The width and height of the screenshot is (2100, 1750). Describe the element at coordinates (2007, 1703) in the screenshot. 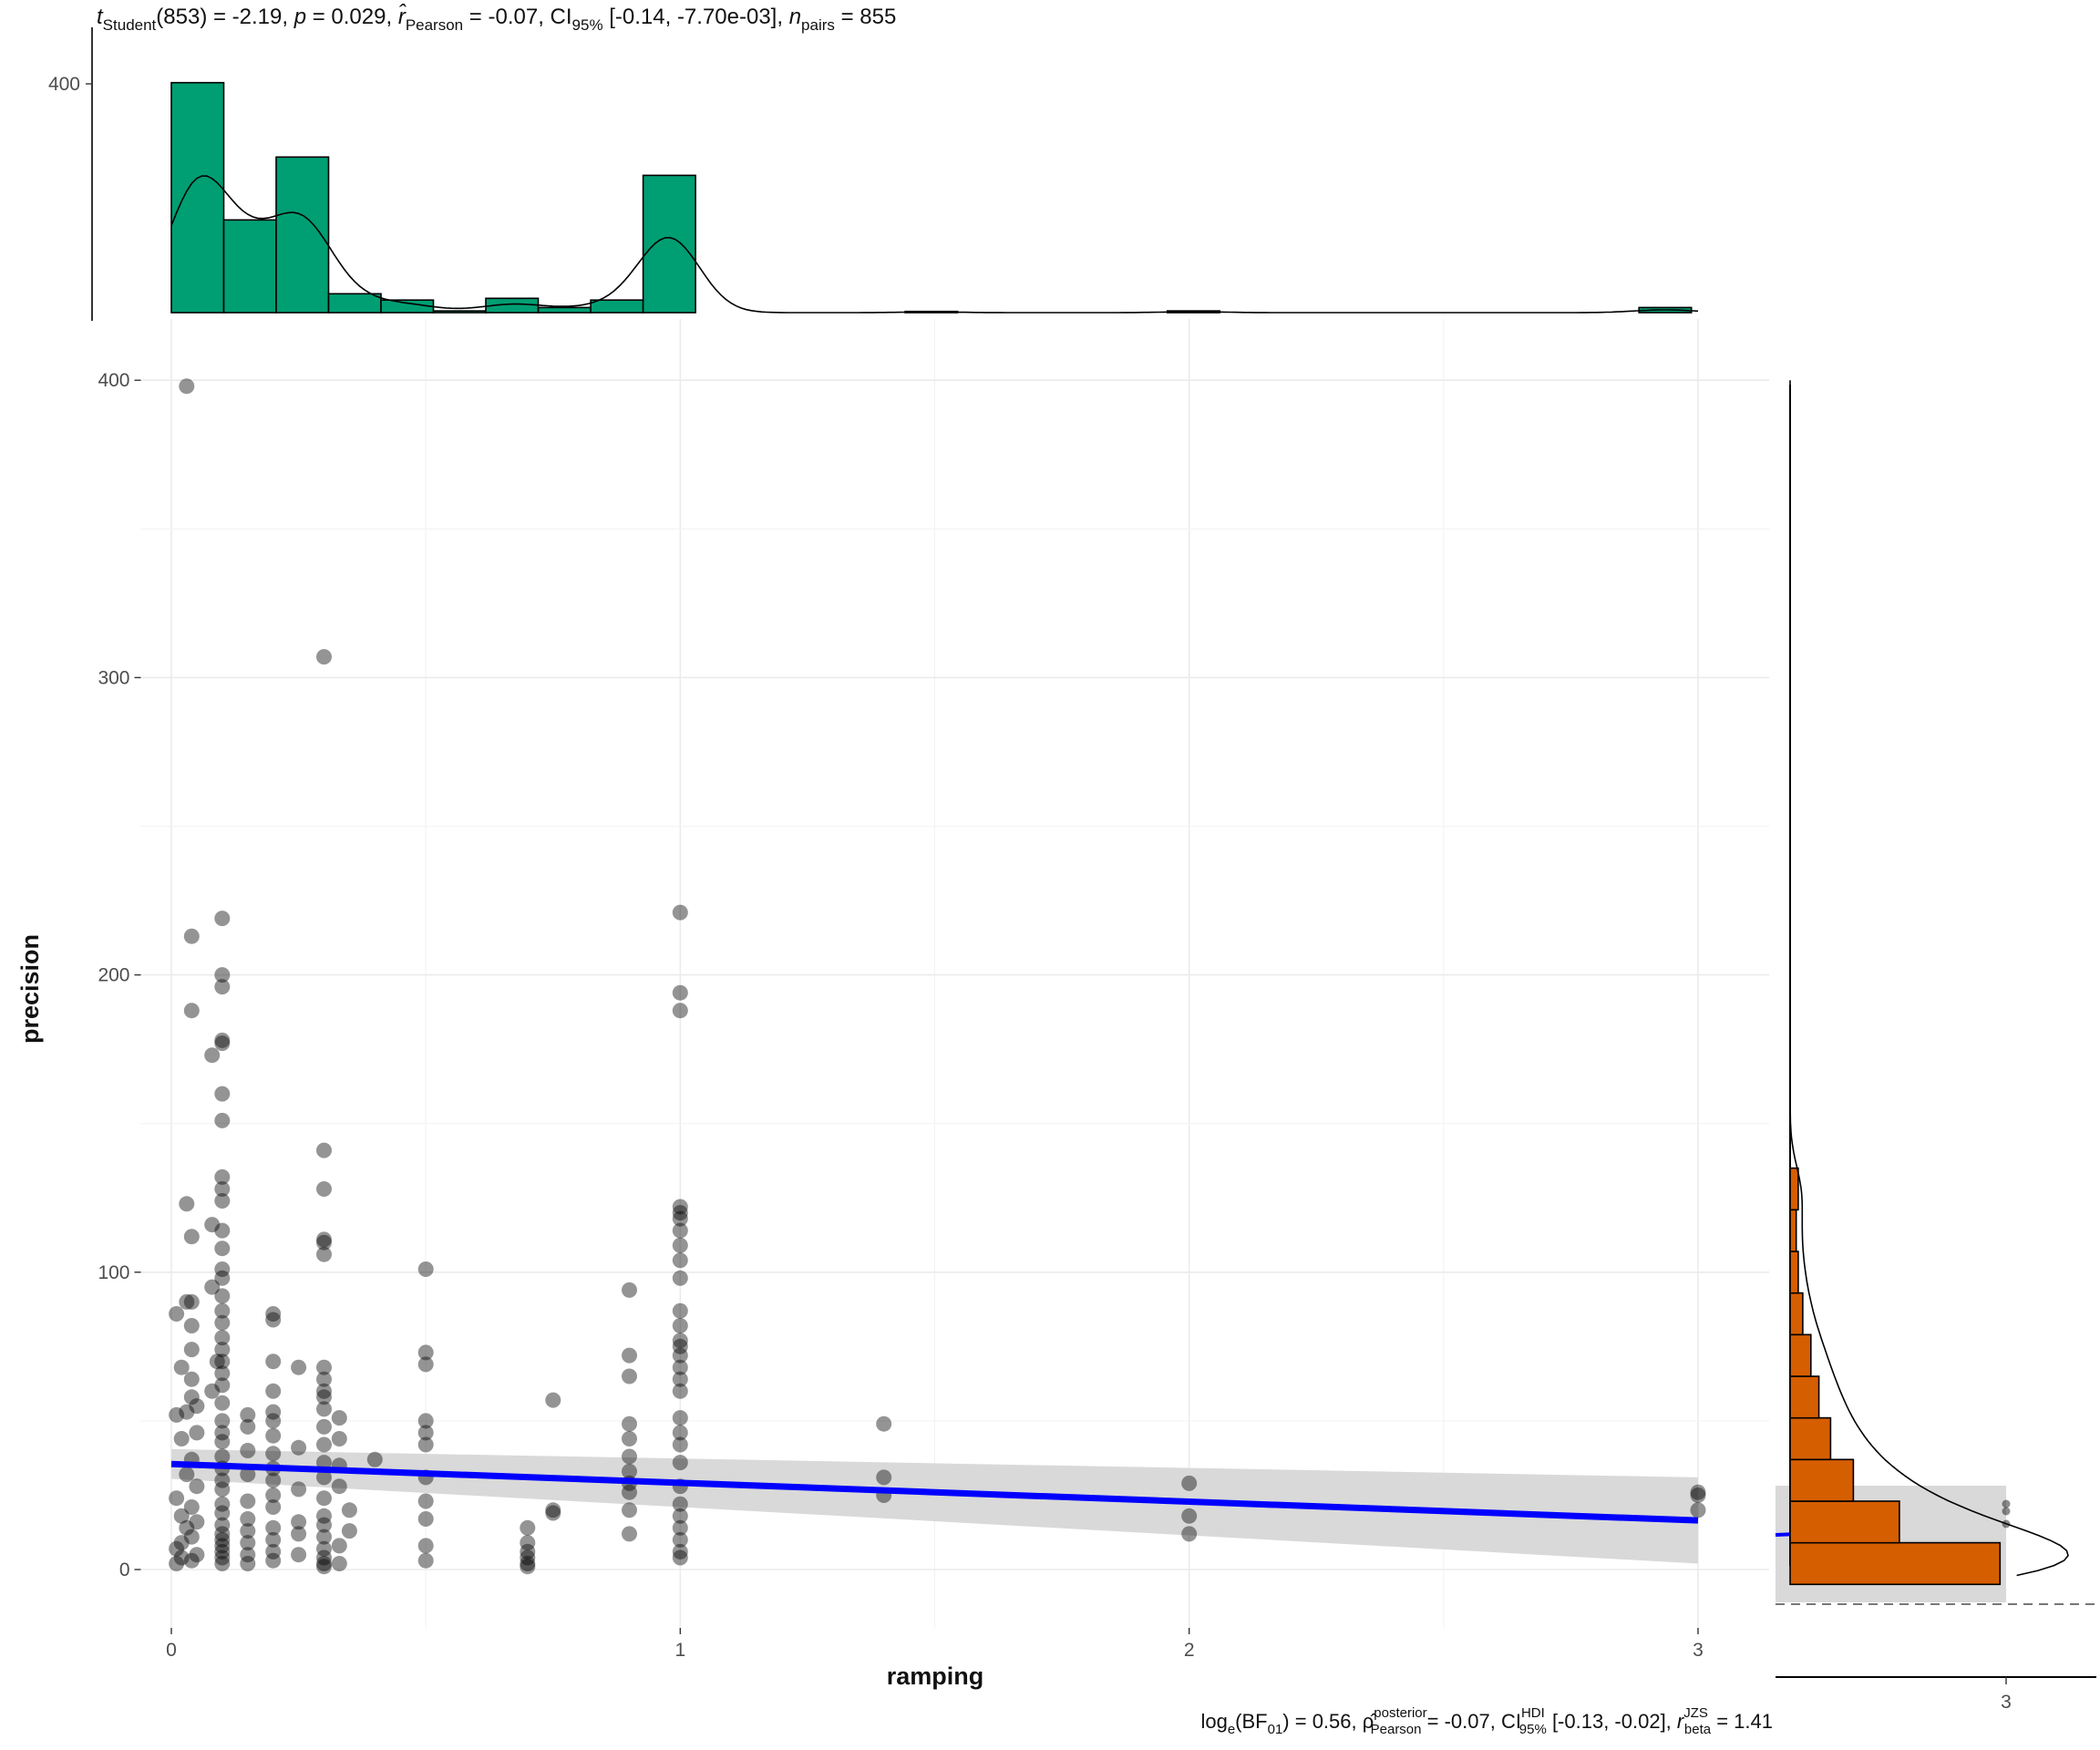

I see `right-histogram-tick-label: 3` at that location.